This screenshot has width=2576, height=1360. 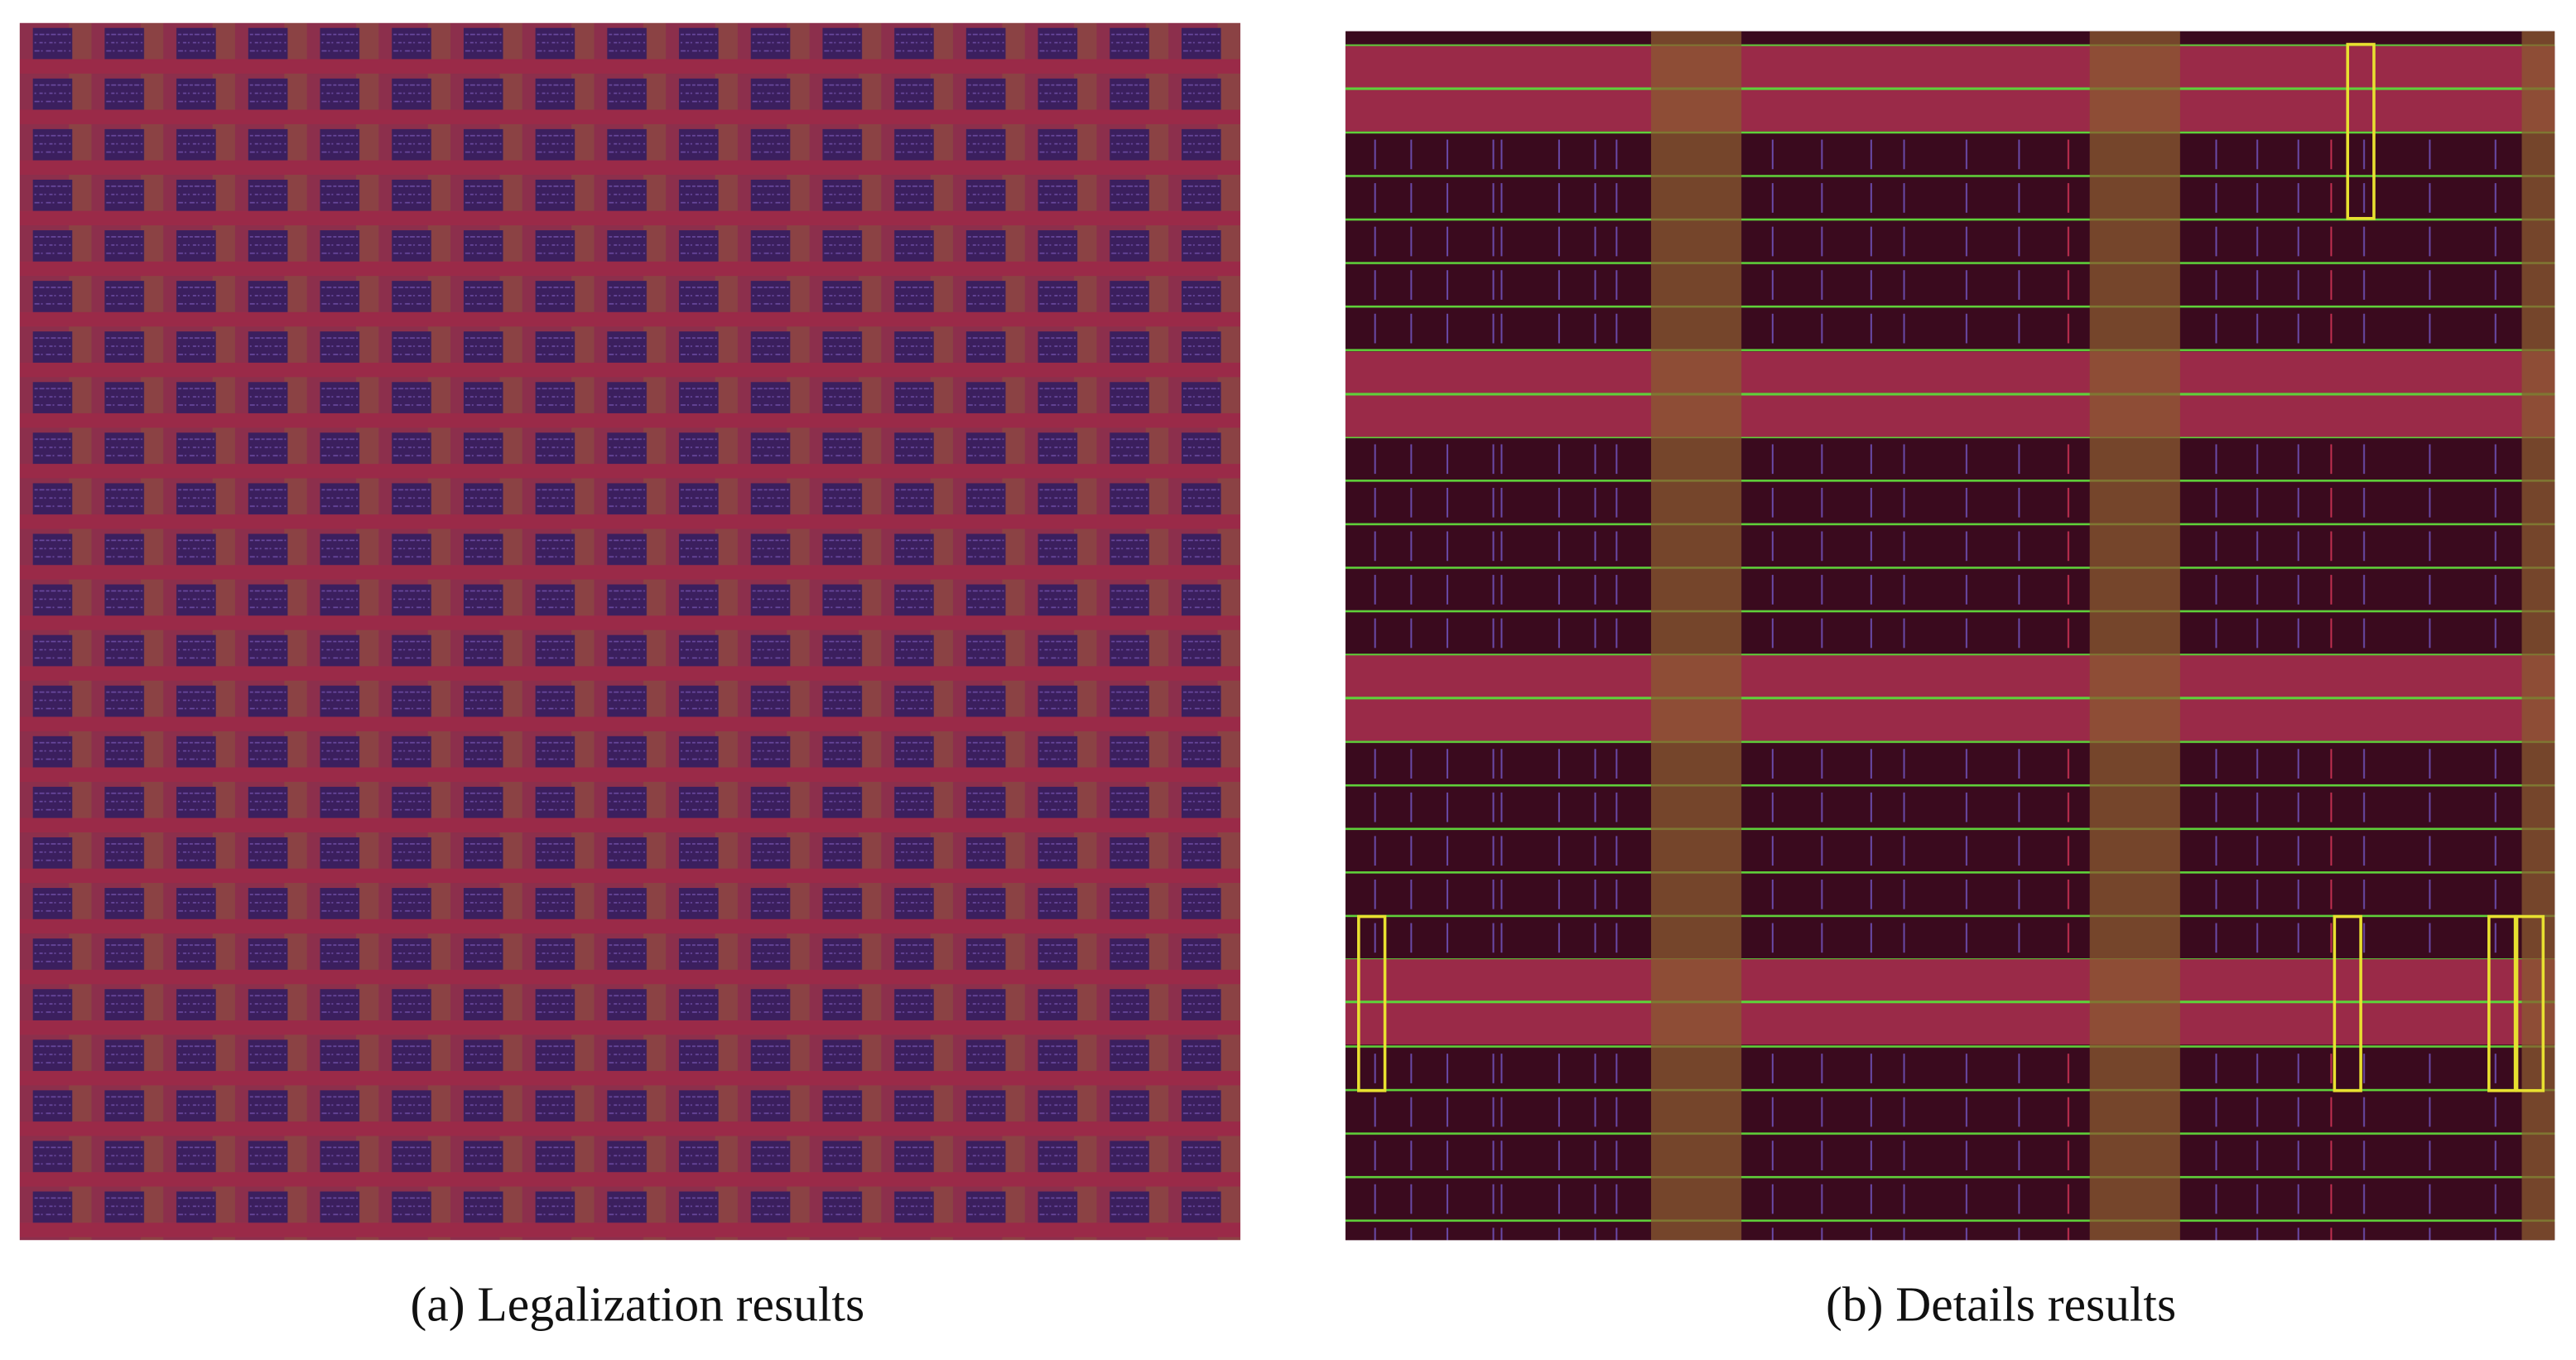 What do you see at coordinates (2001, 1303) in the screenshot?
I see `caption-b: (b) Details results` at bounding box center [2001, 1303].